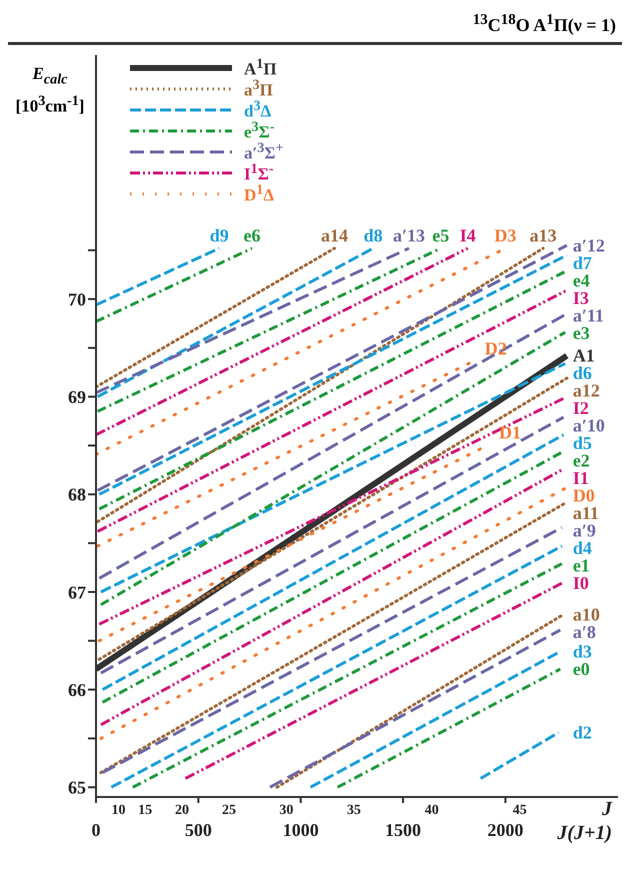 This screenshot has width=630, height=872. Describe the element at coordinates (519, 810) in the screenshot. I see `text: 45` at that location.